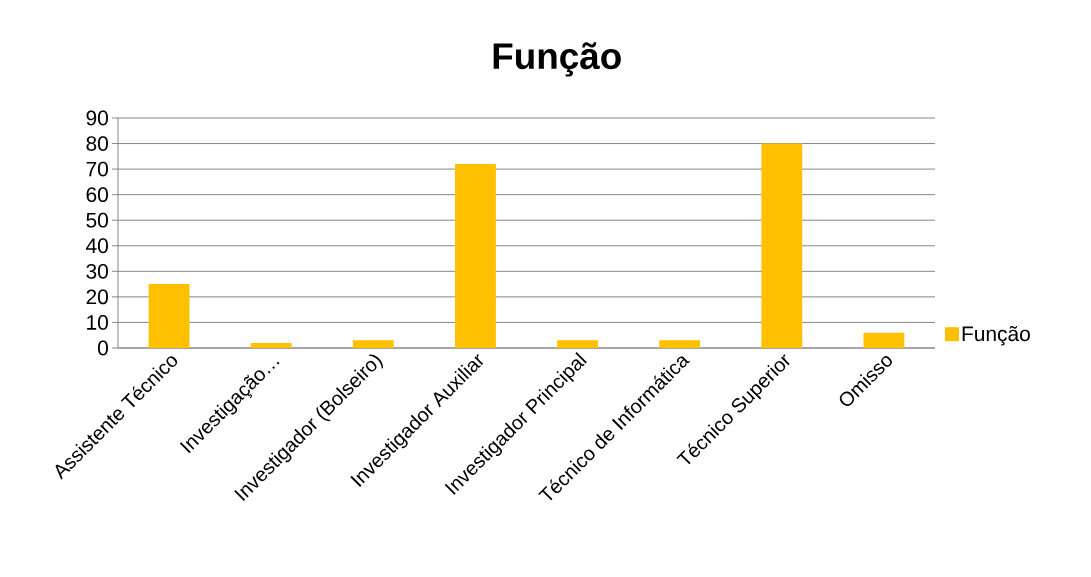  Describe the element at coordinates (97, 195) in the screenshot. I see `y-tick-label: 60` at that location.